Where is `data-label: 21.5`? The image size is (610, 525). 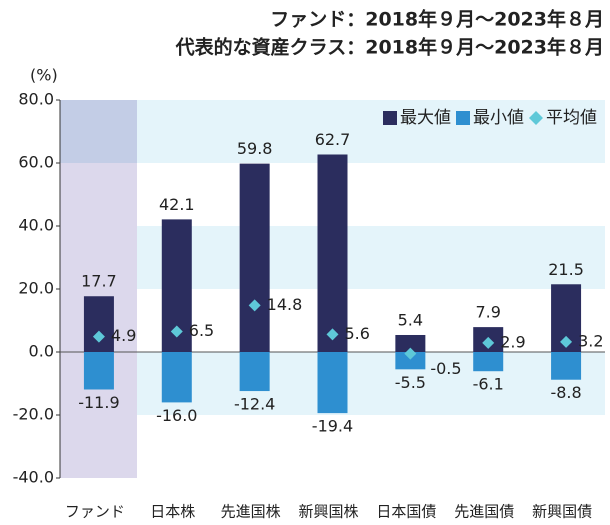 data-label: 21.5 is located at coordinates (566, 269).